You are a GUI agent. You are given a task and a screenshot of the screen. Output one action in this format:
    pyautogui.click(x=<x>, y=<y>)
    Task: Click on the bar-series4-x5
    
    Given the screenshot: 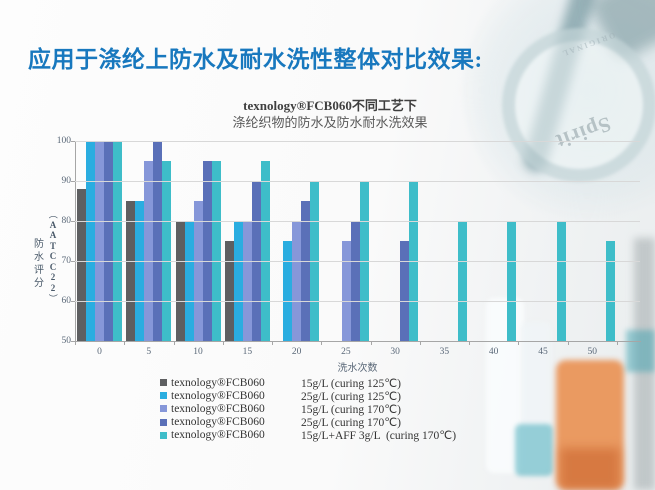 What is the action you would take?
    pyautogui.click(x=158, y=241)
    